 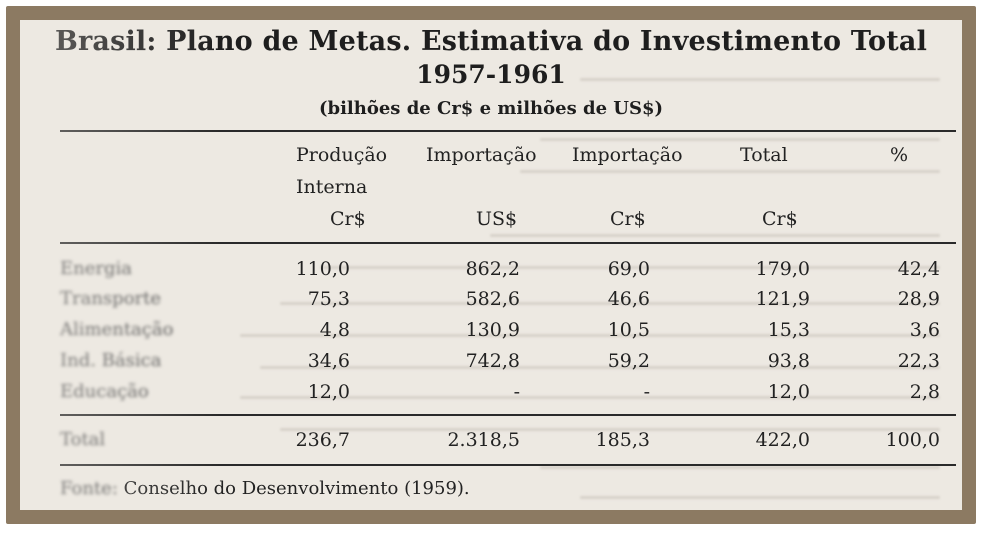 I want to click on unit-producao: Cr$, so click(x=348, y=219).